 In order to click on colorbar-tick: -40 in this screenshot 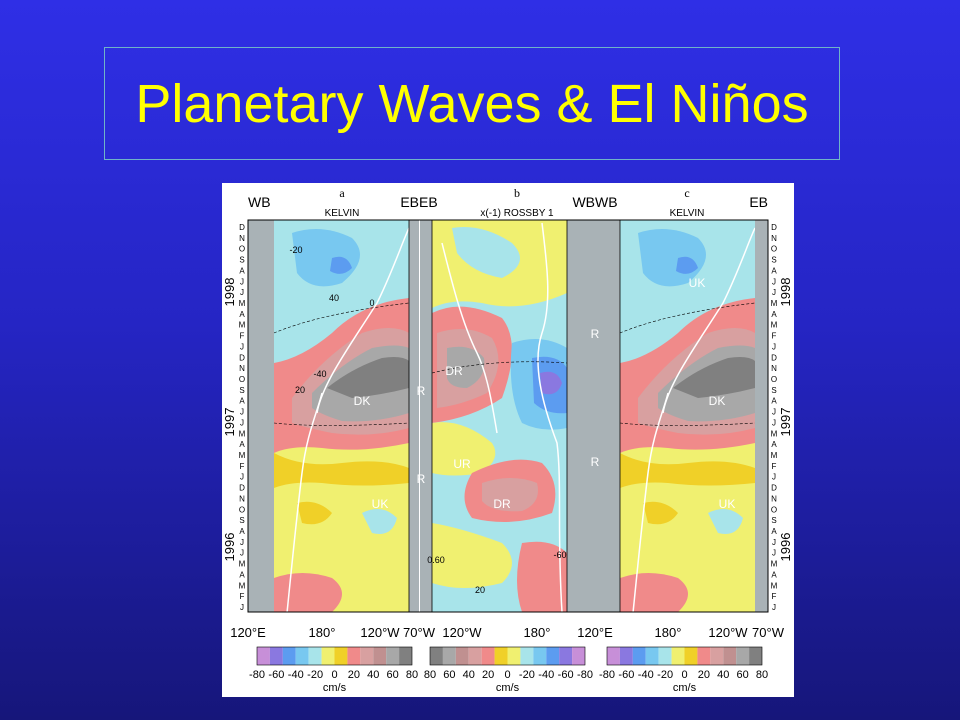, I will do `click(546, 675)`.